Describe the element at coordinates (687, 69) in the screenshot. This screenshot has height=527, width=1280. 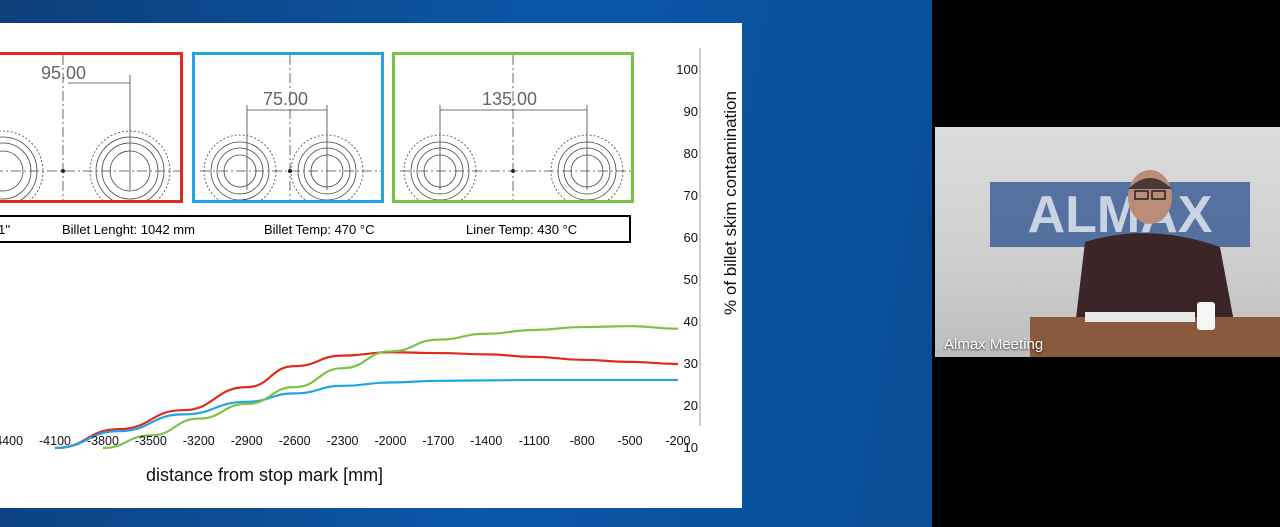
I see `y-tick-label: 100` at that location.